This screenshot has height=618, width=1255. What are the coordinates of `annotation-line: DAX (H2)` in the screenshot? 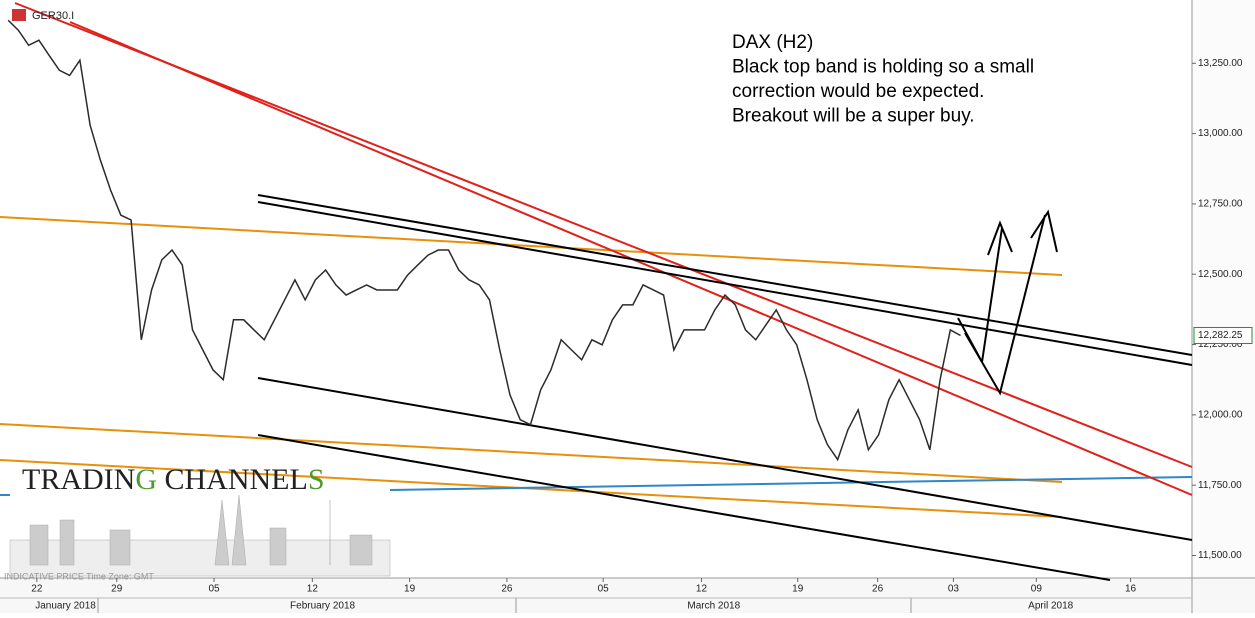 It's located at (772, 42).